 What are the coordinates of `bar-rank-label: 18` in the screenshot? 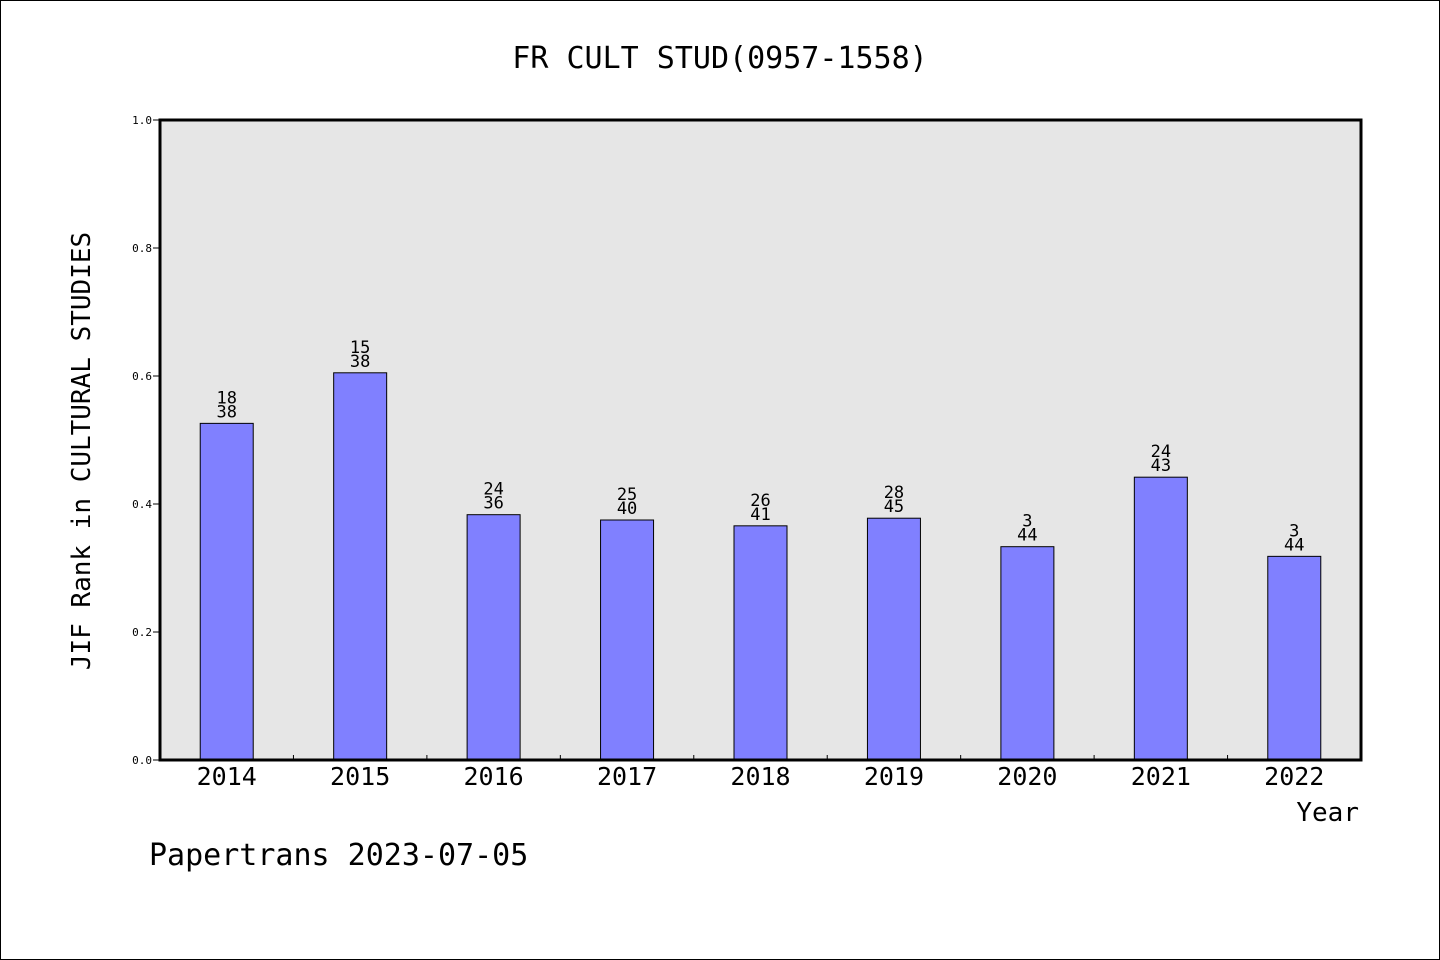 It's located at (226, 398).